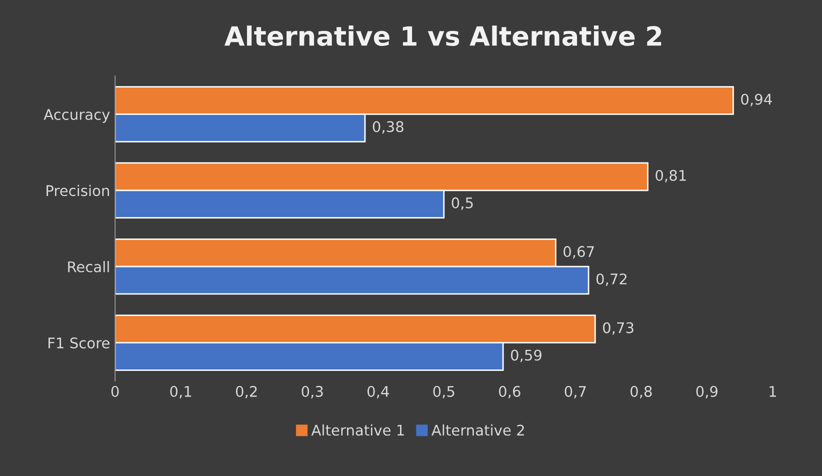 This screenshot has height=476, width=822. Describe the element at coordinates (579, 252) in the screenshot. I see `data-label: 0,67` at that location.